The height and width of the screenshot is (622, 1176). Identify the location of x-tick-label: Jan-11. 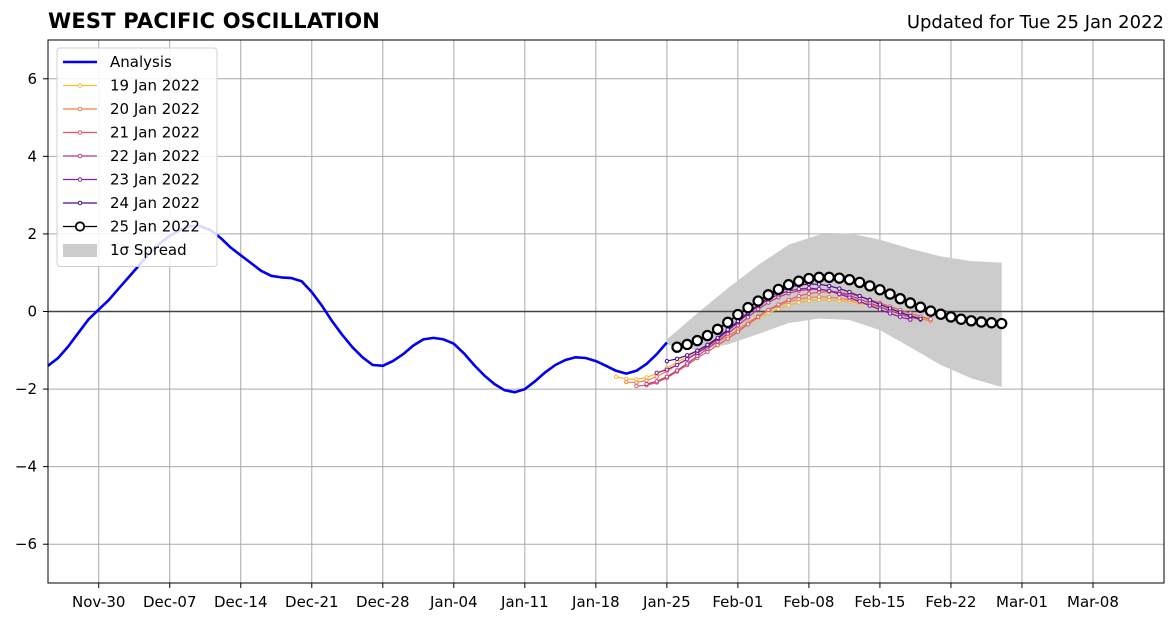
(524, 602).